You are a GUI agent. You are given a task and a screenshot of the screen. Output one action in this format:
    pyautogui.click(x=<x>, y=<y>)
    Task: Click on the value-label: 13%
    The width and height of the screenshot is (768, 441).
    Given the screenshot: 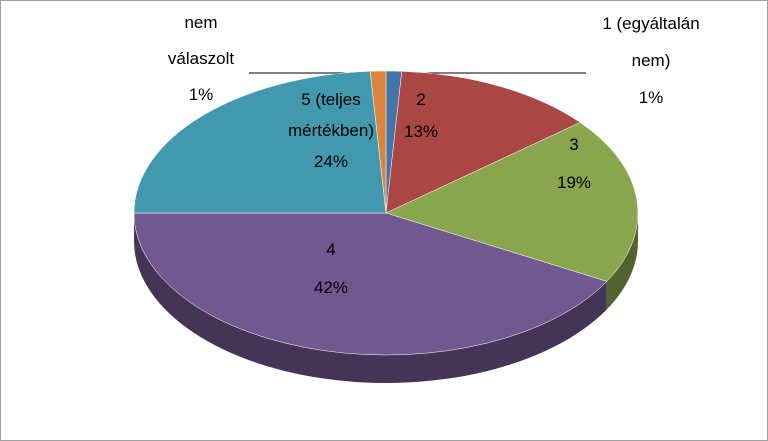 What is the action you would take?
    pyautogui.click(x=421, y=131)
    